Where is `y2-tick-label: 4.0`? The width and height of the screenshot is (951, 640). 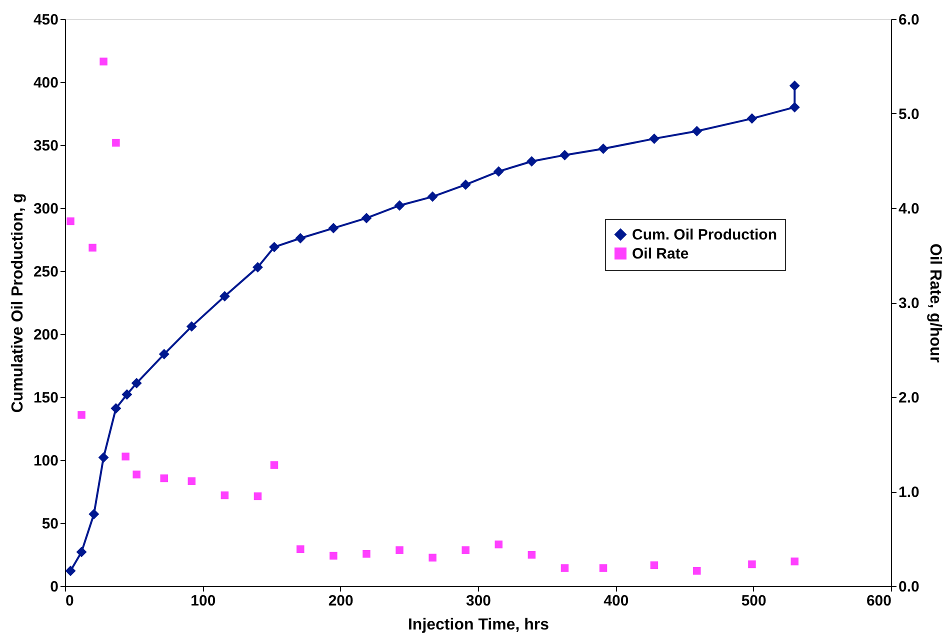 y2-tick-label: 4.0 is located at coordinates (909, 209).